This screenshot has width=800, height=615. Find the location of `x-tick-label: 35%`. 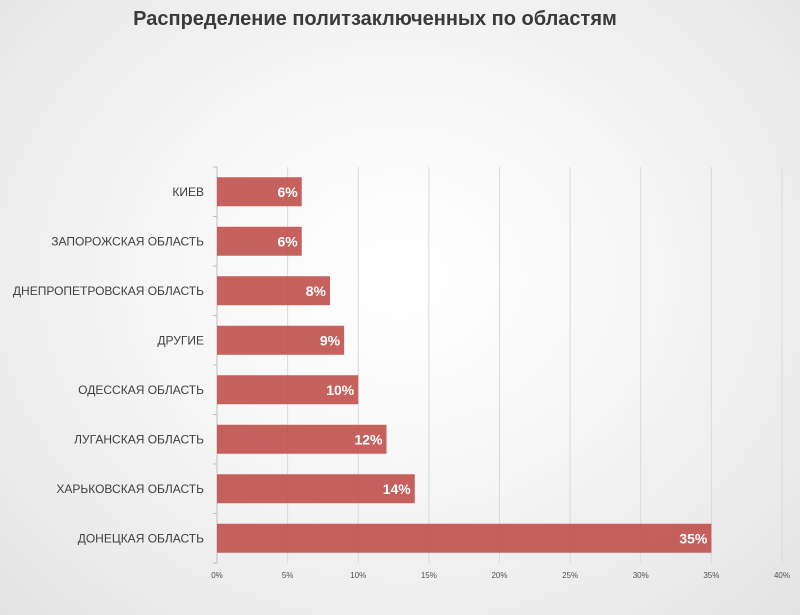

x-tick-label: 35% is located at coordinates (711, 575).